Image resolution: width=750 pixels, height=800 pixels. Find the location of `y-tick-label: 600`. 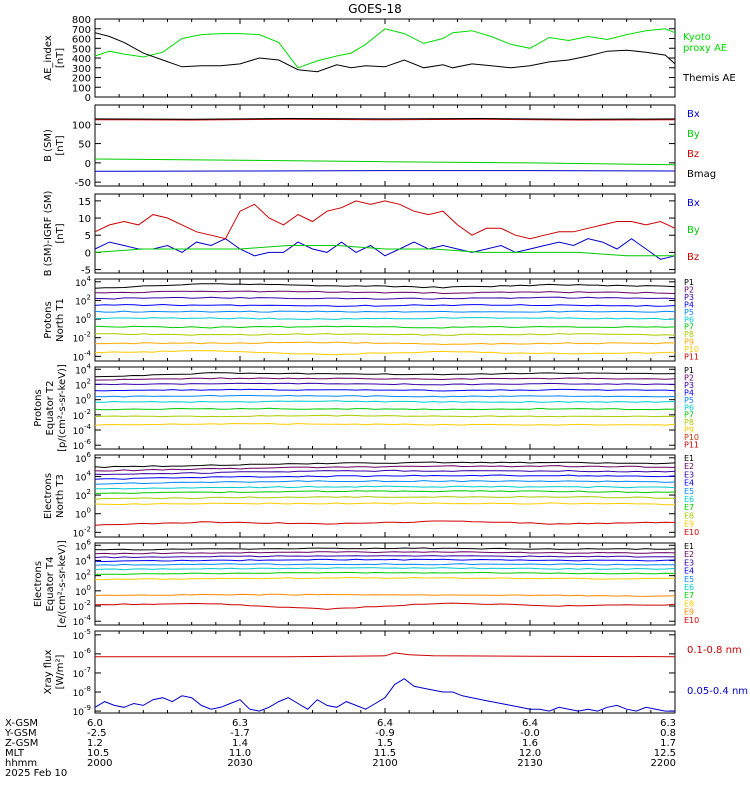

y-tick-label: 600 is located at coordinates (81, 40).